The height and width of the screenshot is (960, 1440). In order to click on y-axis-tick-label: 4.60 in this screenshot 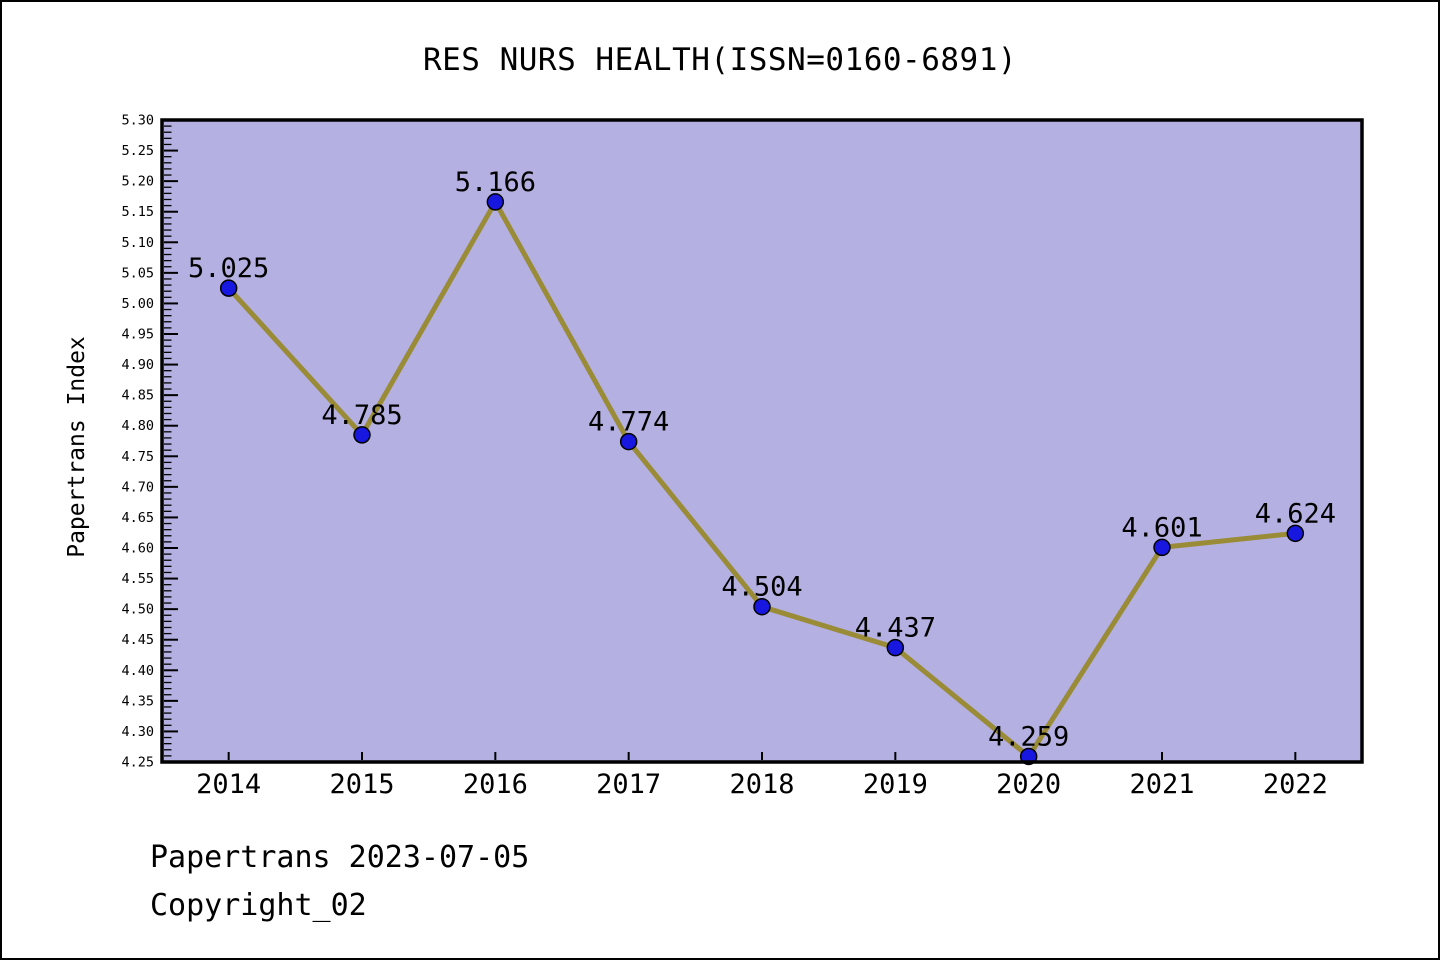, I will do `click(137, 549)`.